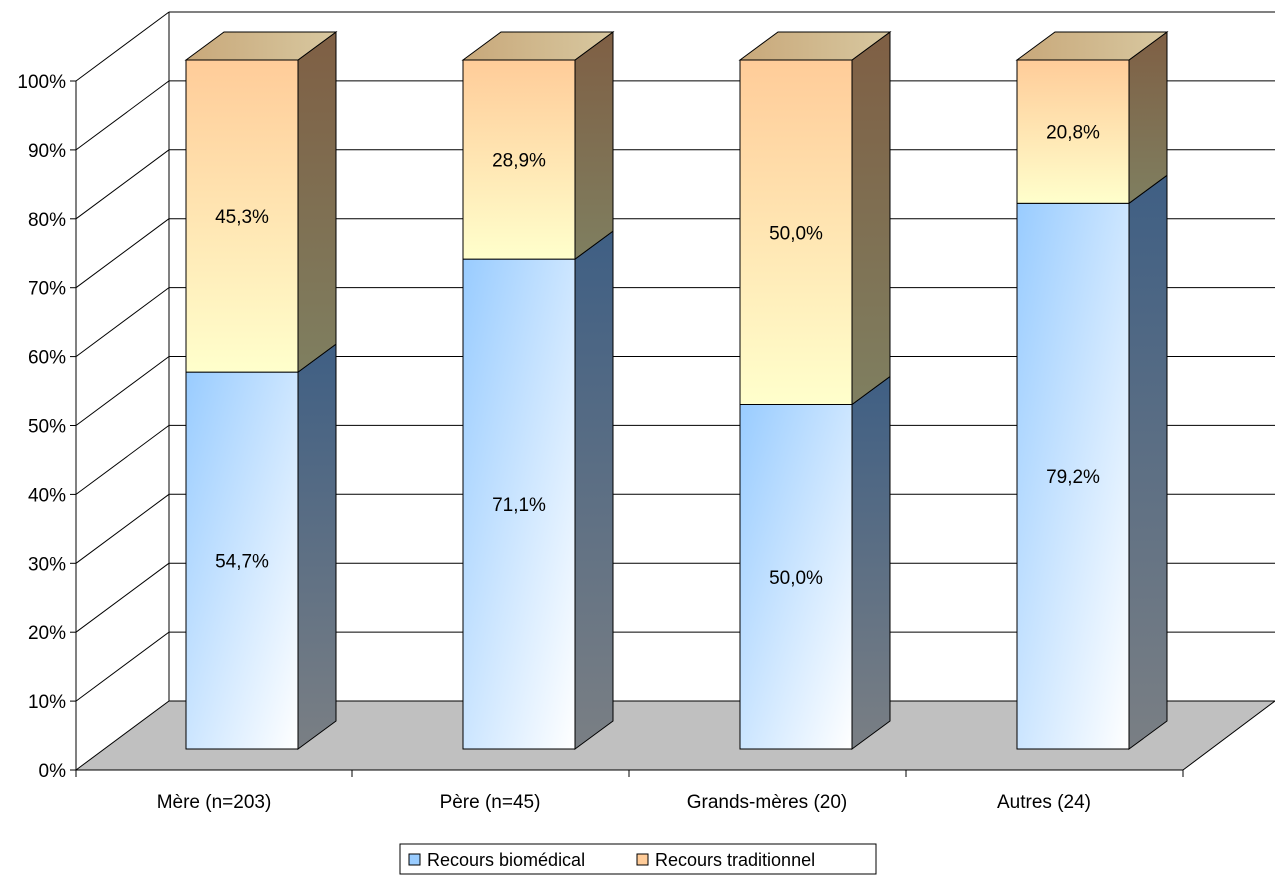  Describe the element at coordinates (735, 860) in the screenshot. I see `legend-label: Recours traditionnel` at that location.